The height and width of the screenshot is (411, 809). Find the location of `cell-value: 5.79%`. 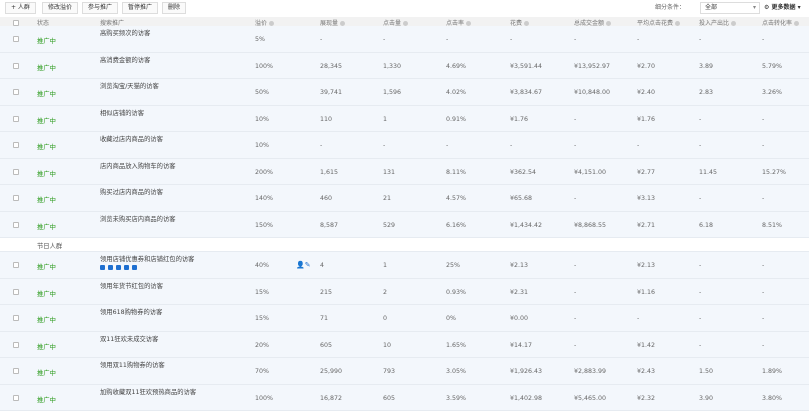

cell-value: 5.79% is located at coordinates (772, 66).